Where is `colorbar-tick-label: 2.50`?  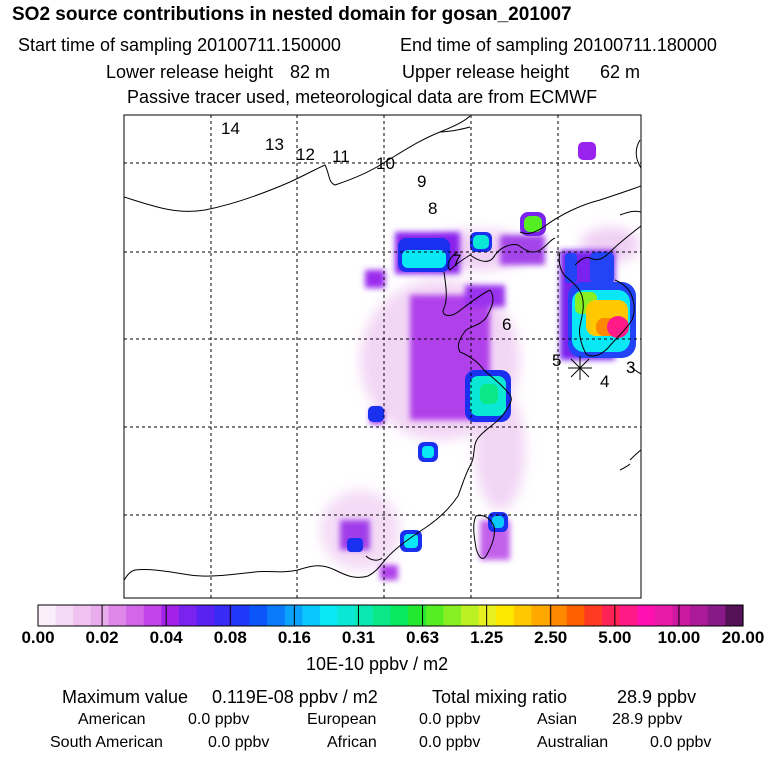 colorbar-tick-label: 2.50 is located at coordinates (551, 637).